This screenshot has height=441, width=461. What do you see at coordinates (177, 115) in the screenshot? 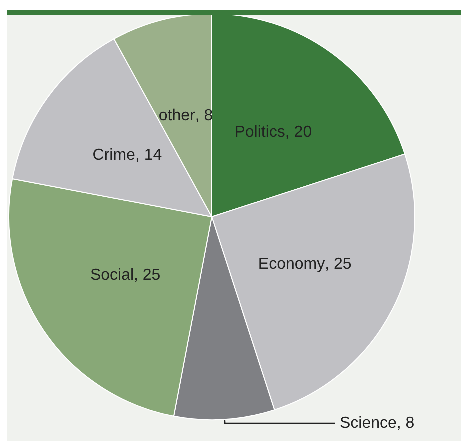
I see `slice-label: other` at bounding box center [177, 115].